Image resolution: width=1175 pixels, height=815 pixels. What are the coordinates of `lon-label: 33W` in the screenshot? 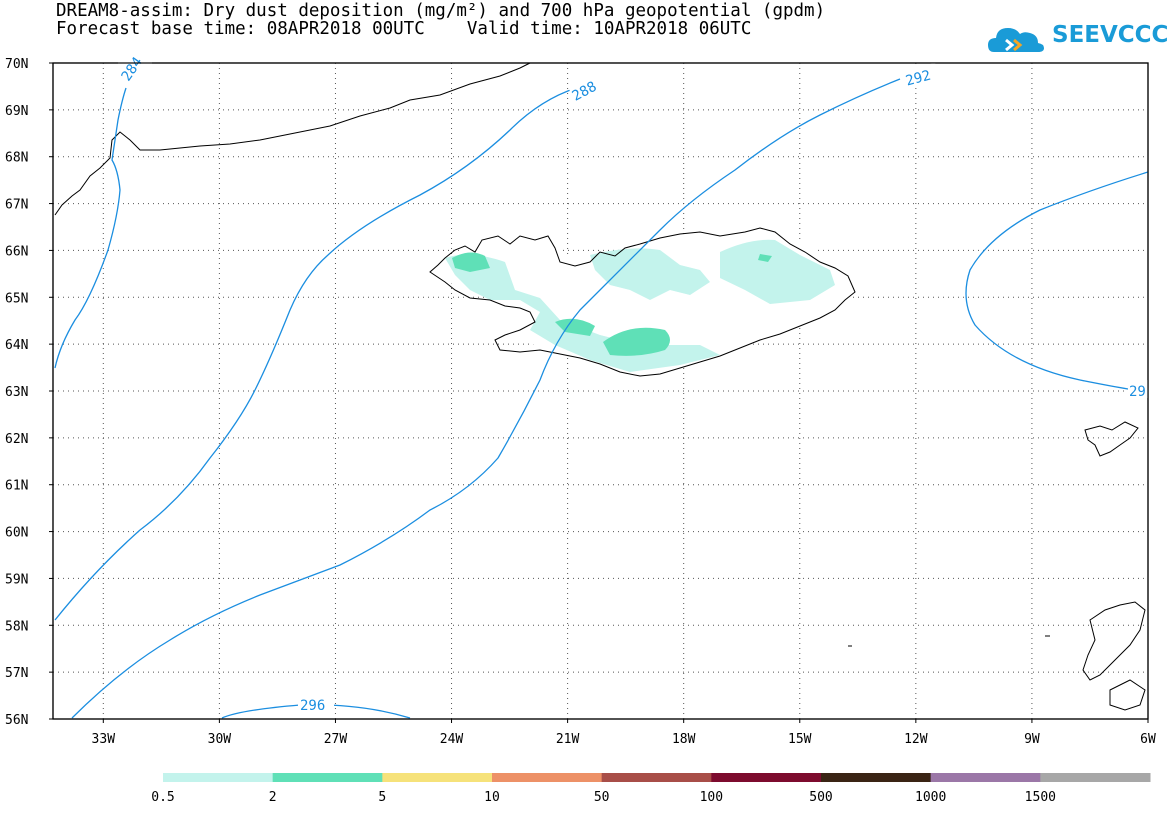 It's located at (104, 739).